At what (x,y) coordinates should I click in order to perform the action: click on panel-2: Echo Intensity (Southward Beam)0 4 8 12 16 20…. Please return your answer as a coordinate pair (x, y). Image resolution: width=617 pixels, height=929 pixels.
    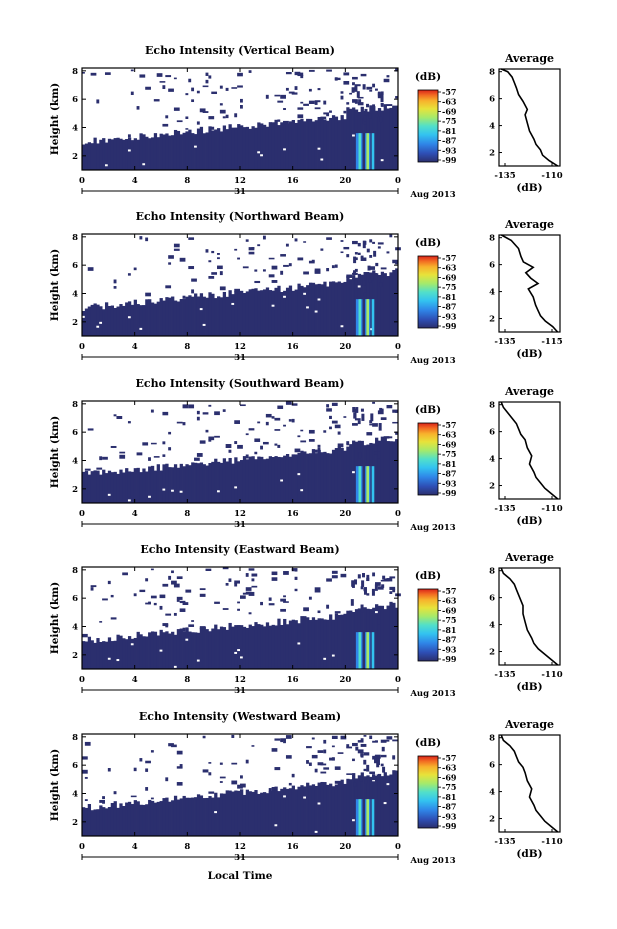
    Looking at the image, I should click on (306, 455).